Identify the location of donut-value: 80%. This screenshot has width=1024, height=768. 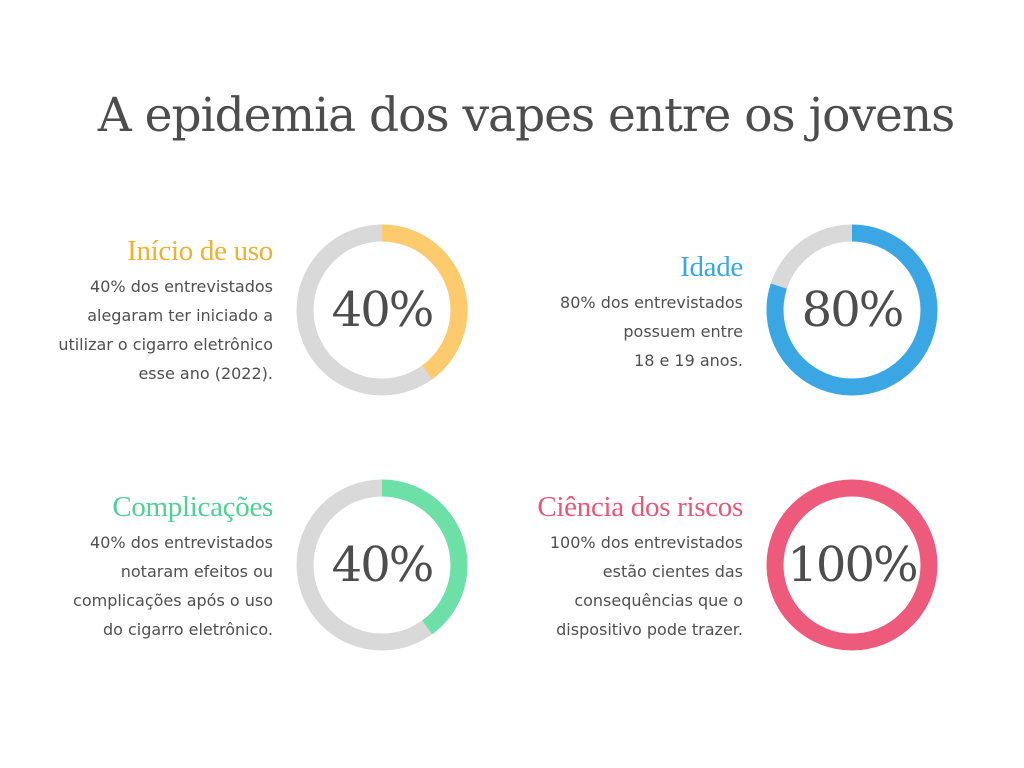
(853, 310).